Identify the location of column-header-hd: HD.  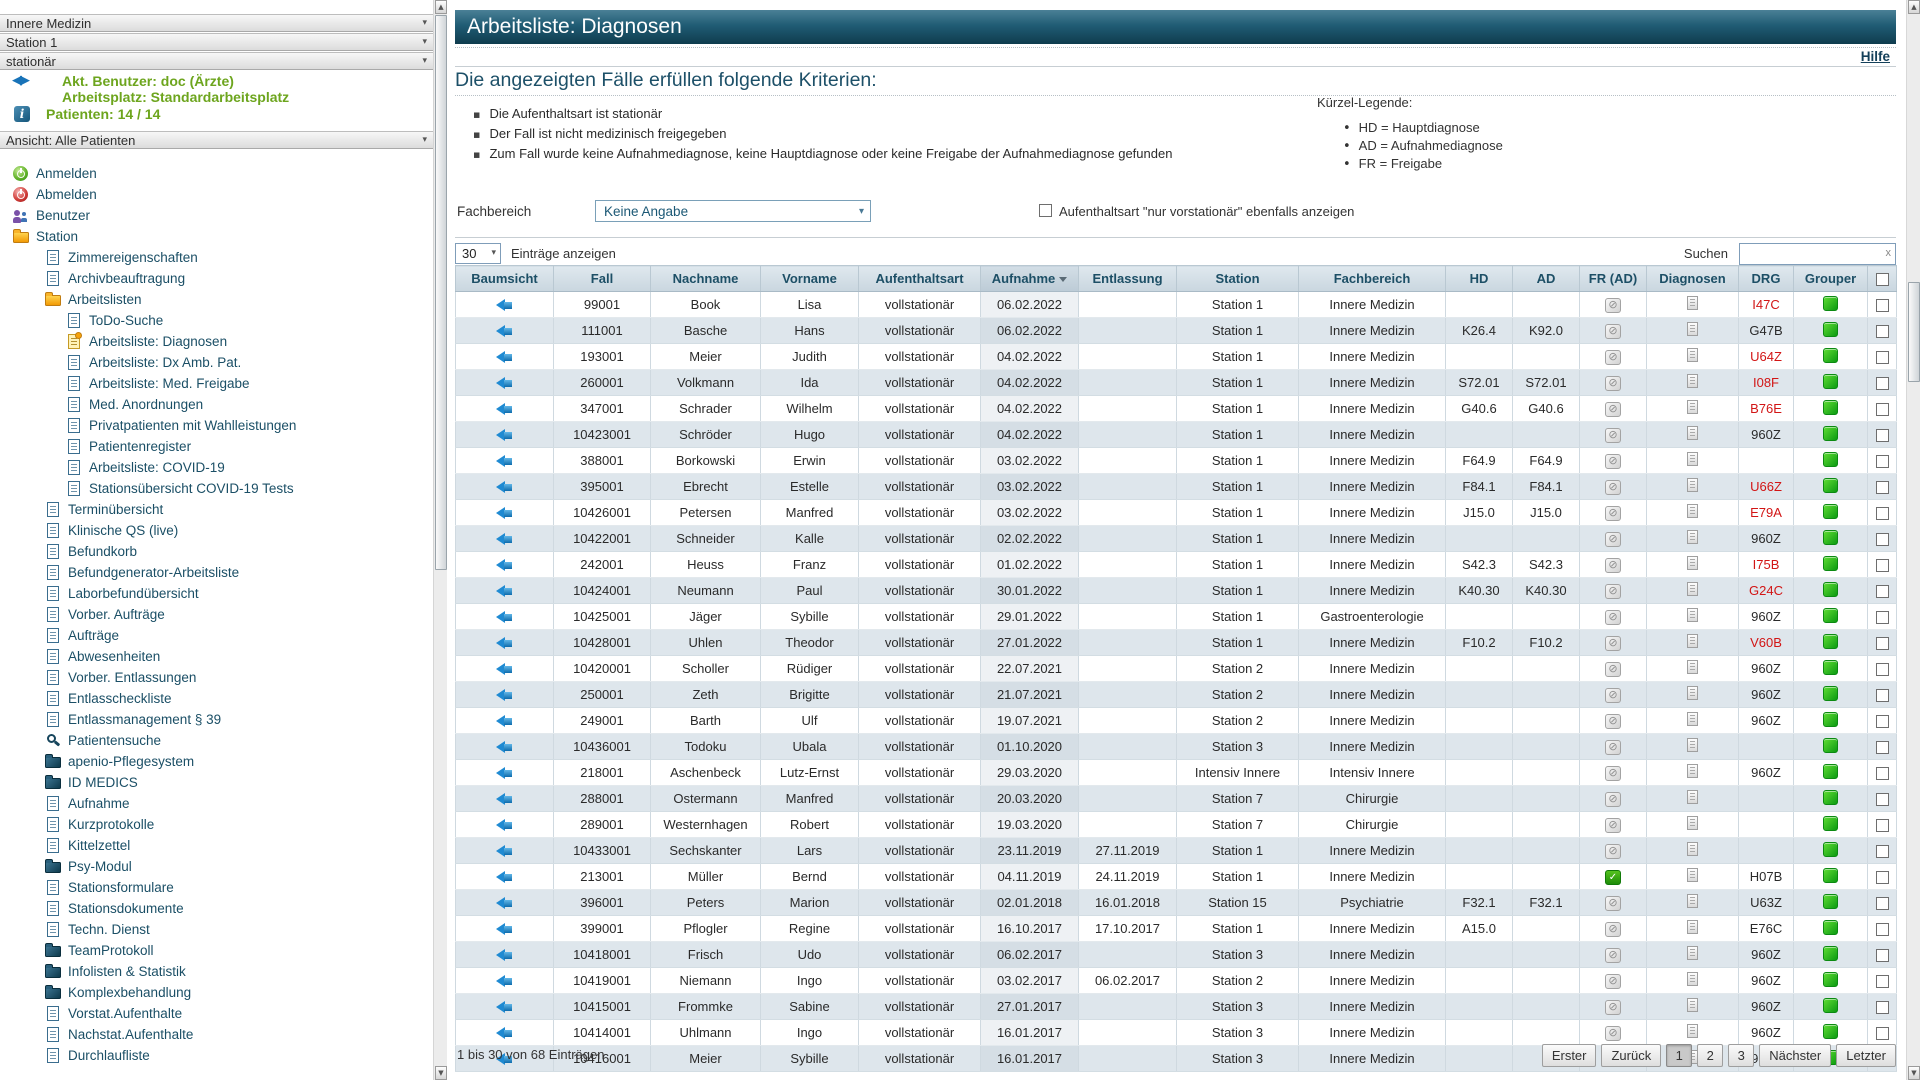
(1479, 278).